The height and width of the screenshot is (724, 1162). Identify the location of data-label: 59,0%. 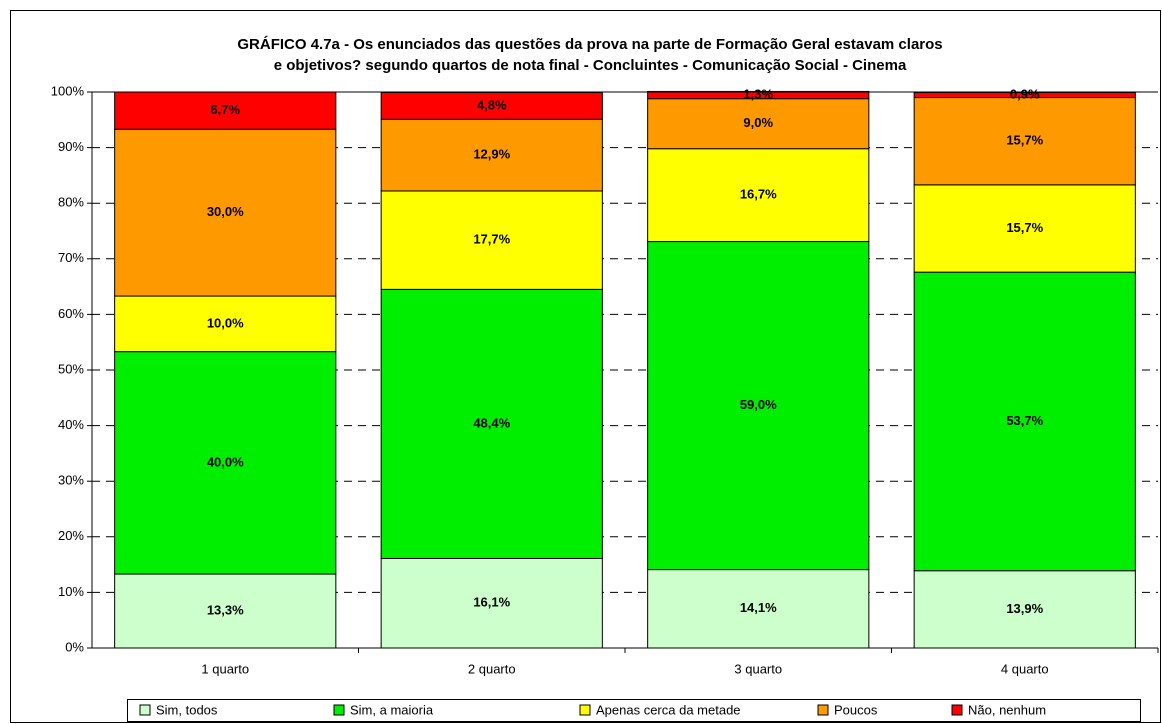
(758, 404).